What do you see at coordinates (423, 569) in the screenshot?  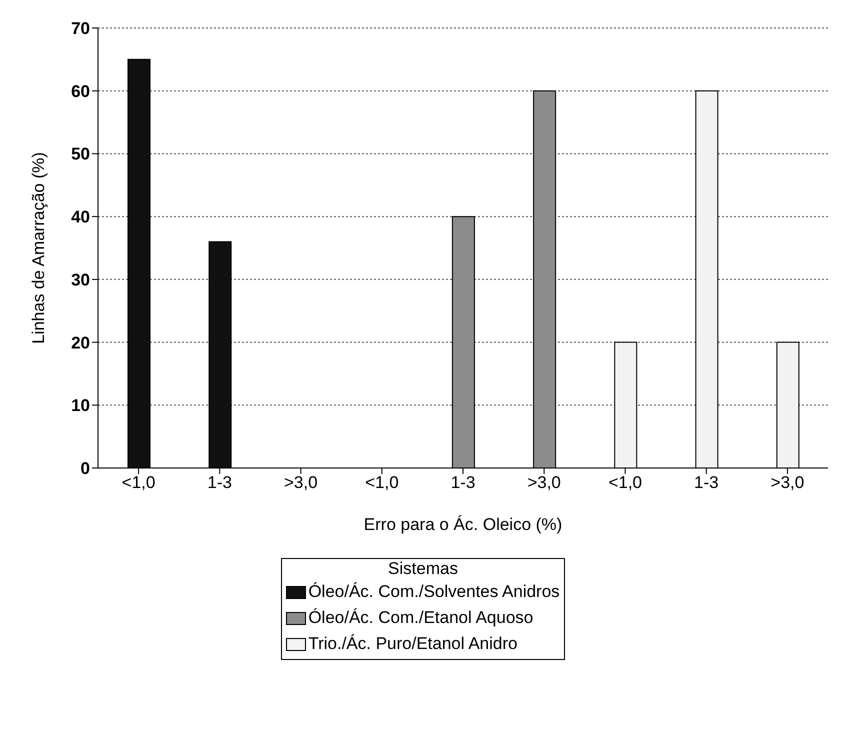 I see `legend-title: Sistemas` at bounding box center [423, 569].